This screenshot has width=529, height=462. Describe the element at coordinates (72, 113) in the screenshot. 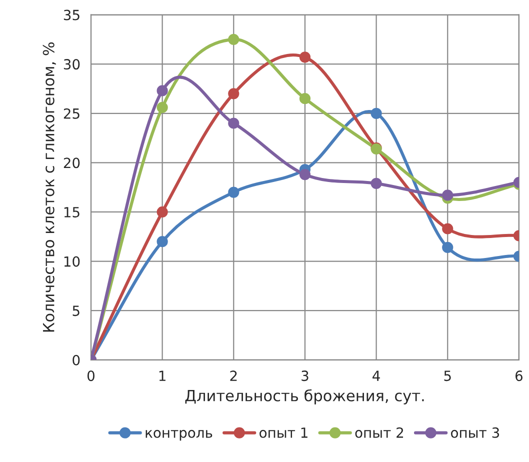

I see `y-tick-label: 25` at that location.